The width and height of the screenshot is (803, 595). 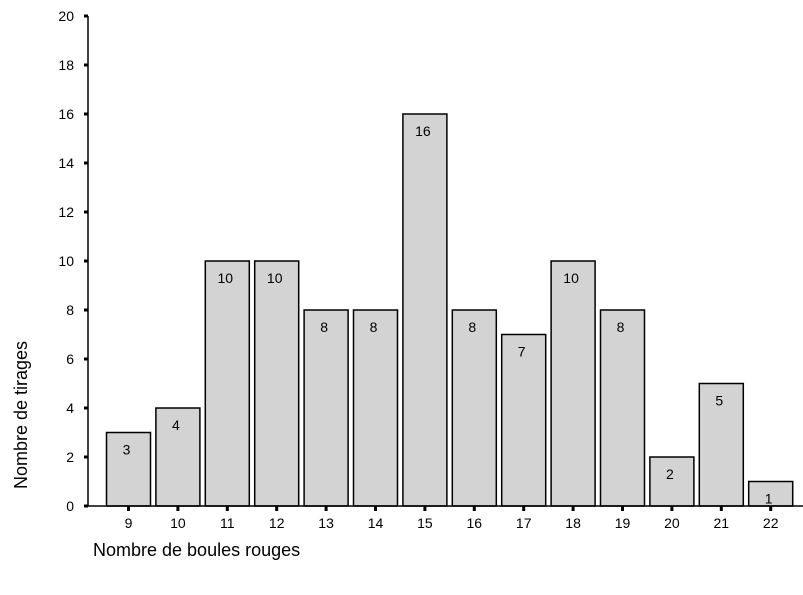 I want to click on y-tick-label: 6, so click(x=70, y=359).